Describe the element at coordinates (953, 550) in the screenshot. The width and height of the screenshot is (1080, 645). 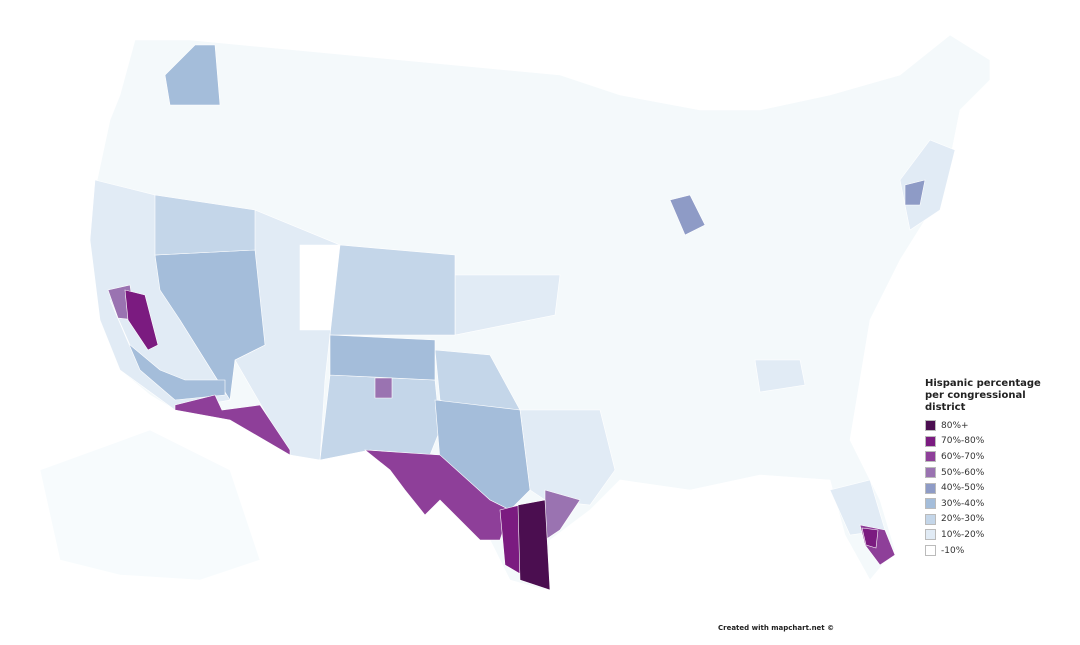
I see `legend-label: -10%` at that location.